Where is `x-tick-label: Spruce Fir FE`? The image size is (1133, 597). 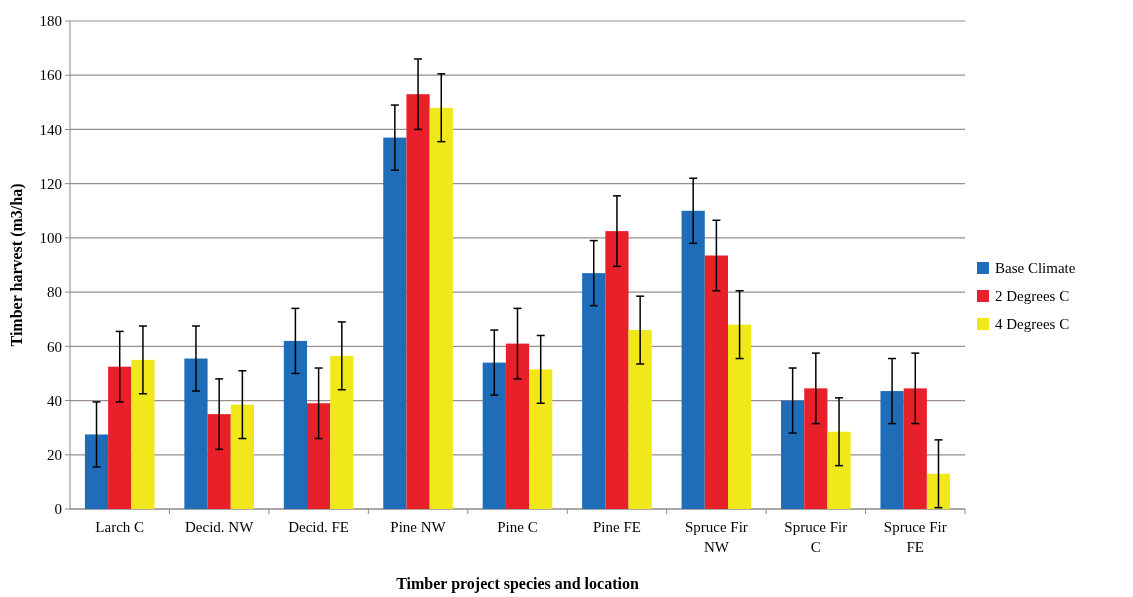 x-tick-label: Spruce Fir FE is located at coordinates (915, 537).